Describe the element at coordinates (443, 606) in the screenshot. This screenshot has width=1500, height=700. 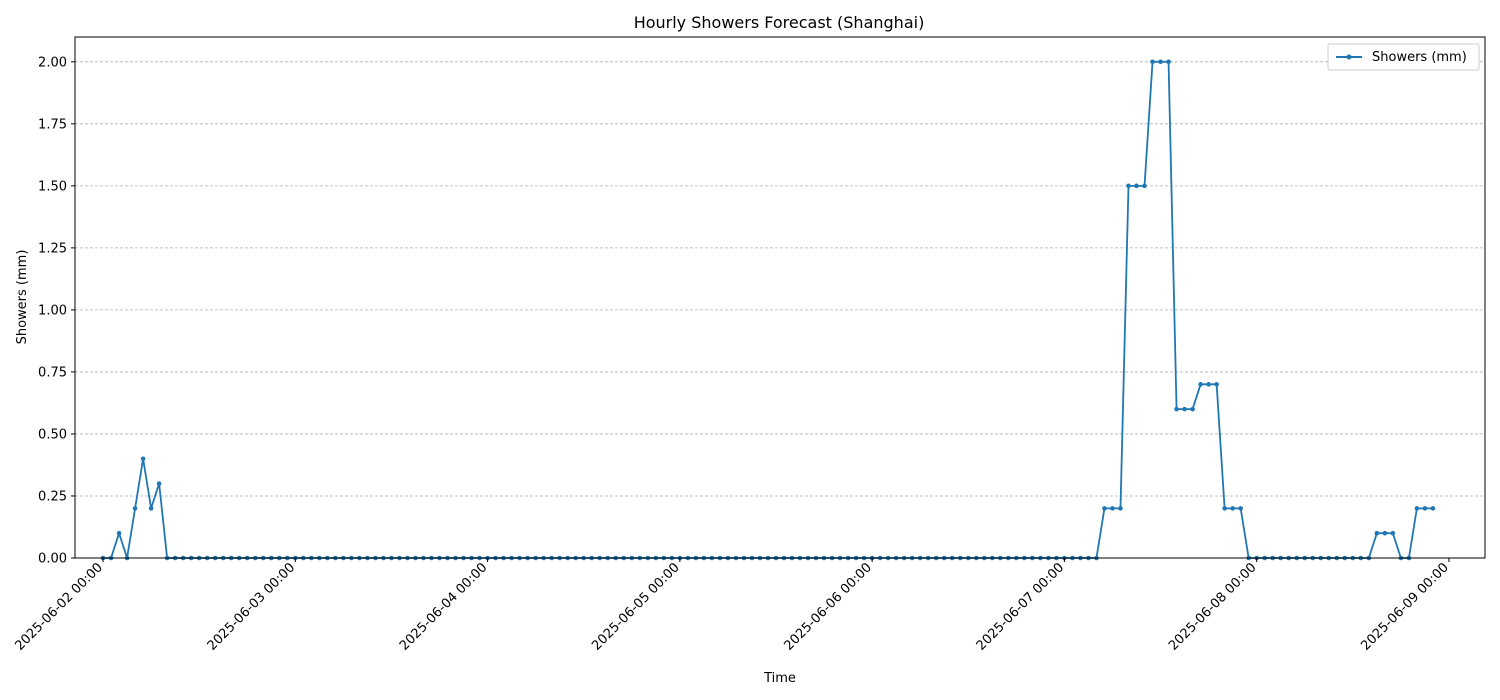
I see `x-tick-label: 2025-06-04 00:00` at that location.